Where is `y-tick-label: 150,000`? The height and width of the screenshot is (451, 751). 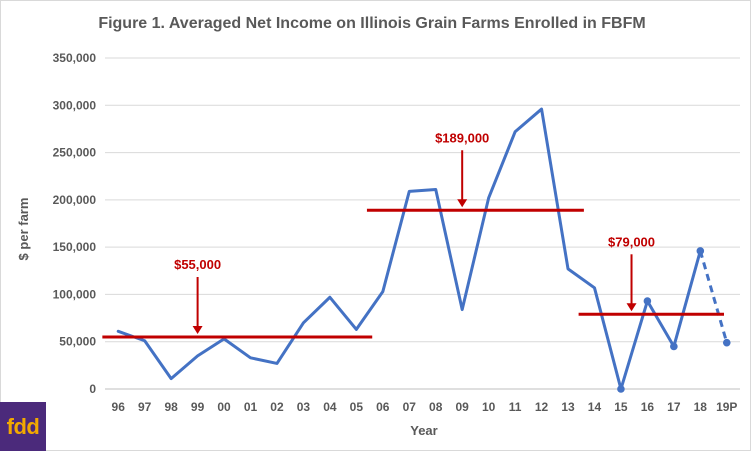
y-tick-label: 150,000 is located at coordinates (75, 247).